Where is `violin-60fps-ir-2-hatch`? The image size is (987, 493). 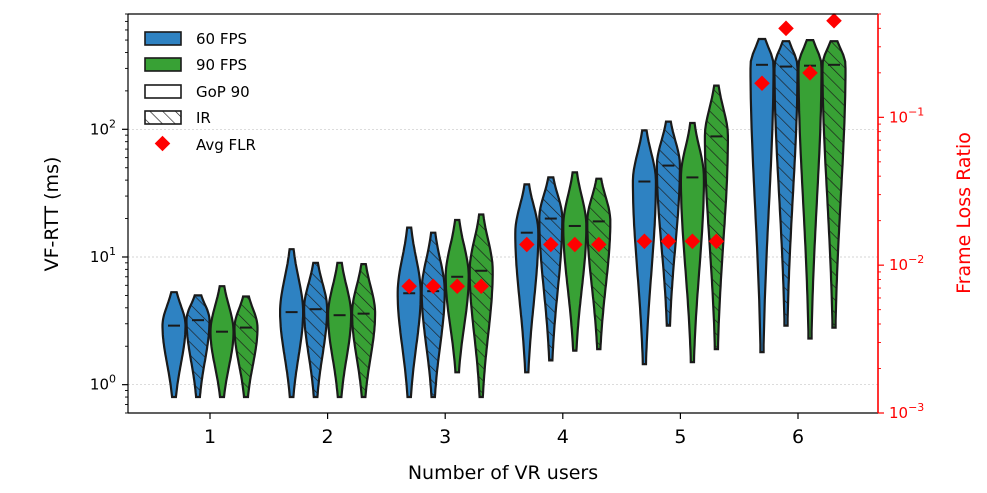
violin-60fps-ir-2-hatch is located at coordinates (316, 329).